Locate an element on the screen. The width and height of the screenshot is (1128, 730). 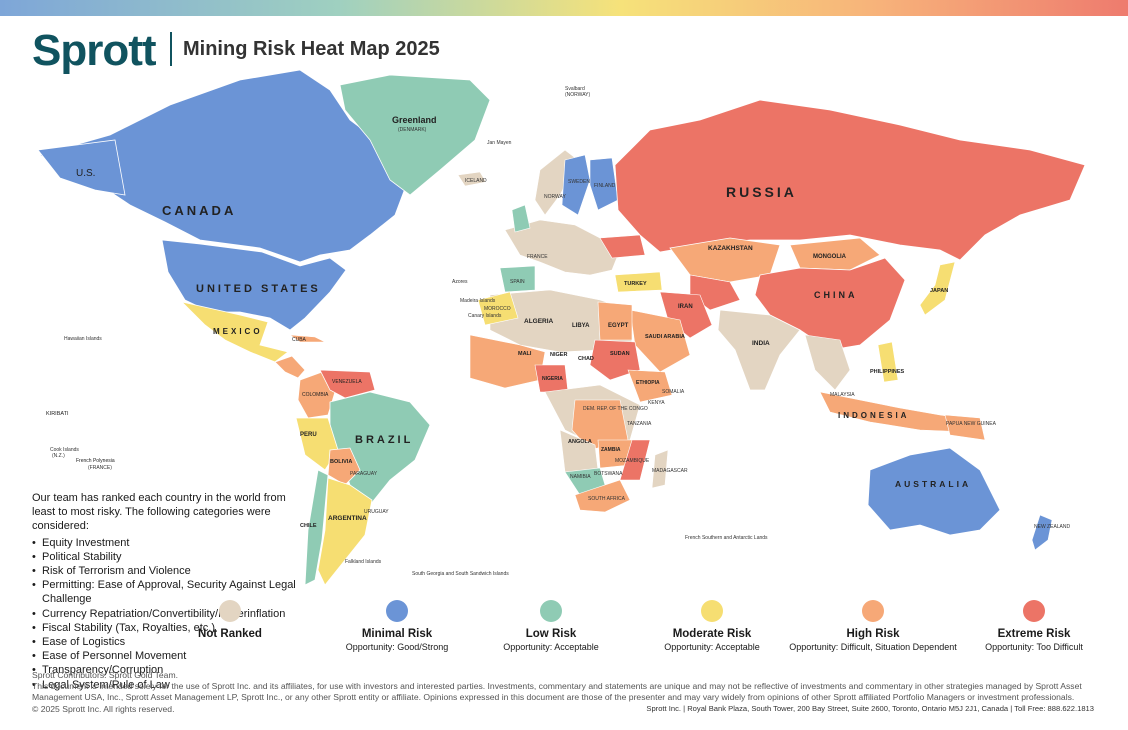
label-niger: NIGER is located at coordinates (558, 355).